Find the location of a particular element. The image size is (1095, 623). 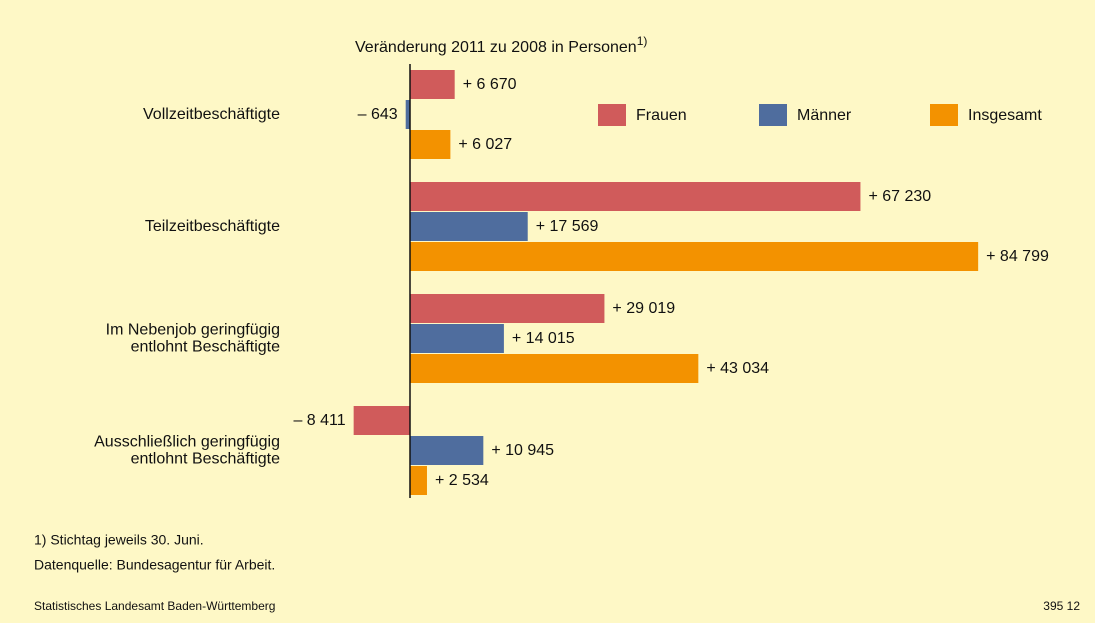

chart-title: Veränderung 2011 zu 2008 in Personen1) is located at coordinates (501, 45).